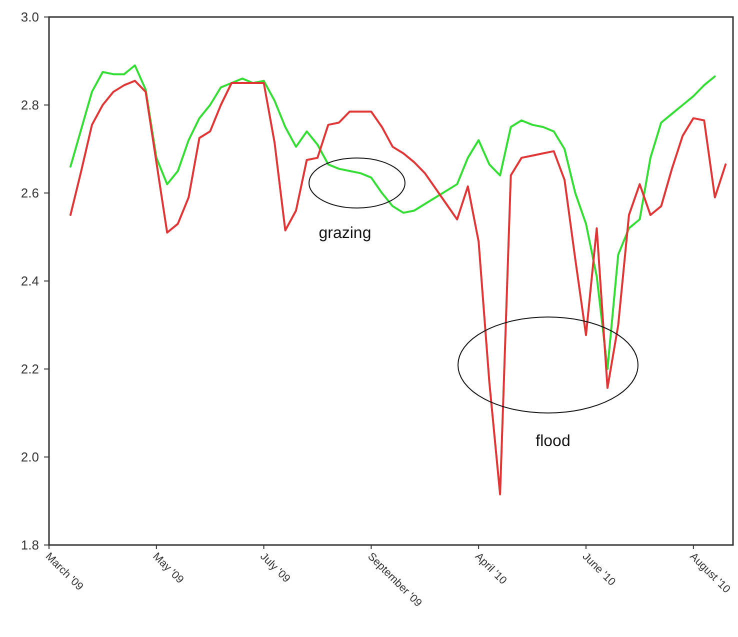  What do you see at coordinates (29, 105) in the screenshot?
I see `y-tick-label: 2.8` at bounding box center [29, 105].